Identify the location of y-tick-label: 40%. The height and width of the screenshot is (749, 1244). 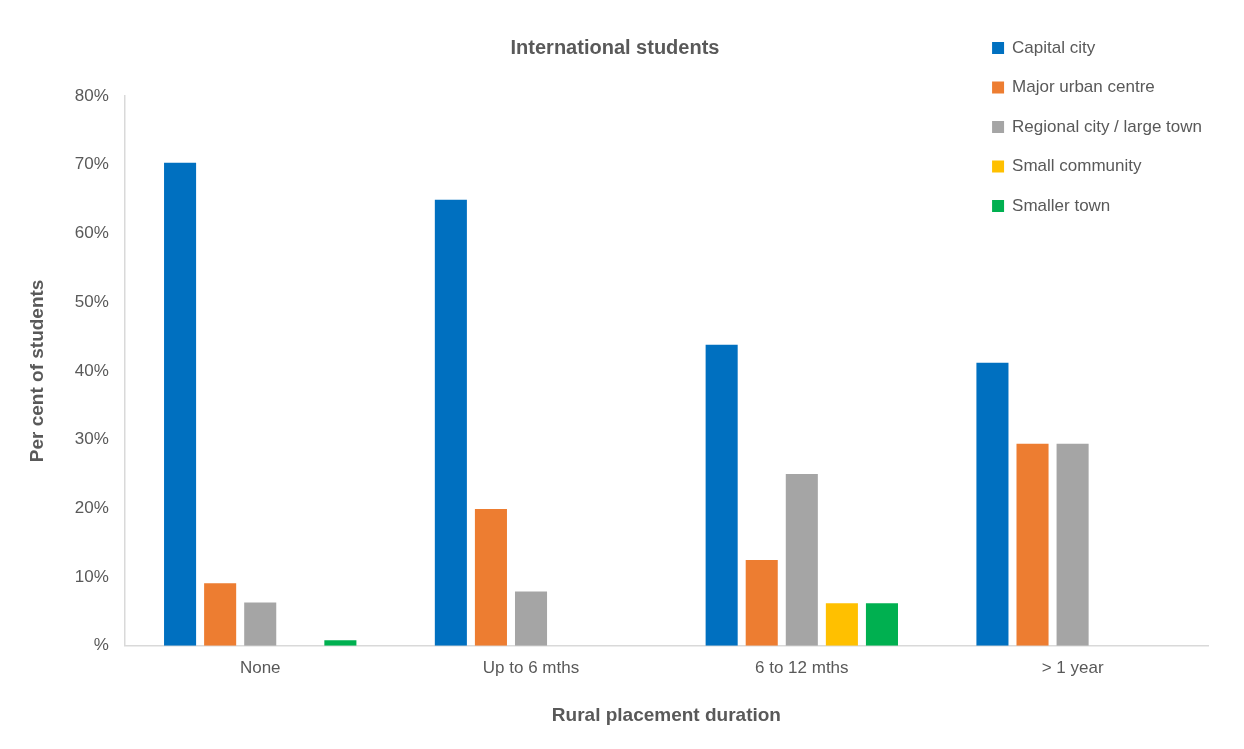
(91, 370).